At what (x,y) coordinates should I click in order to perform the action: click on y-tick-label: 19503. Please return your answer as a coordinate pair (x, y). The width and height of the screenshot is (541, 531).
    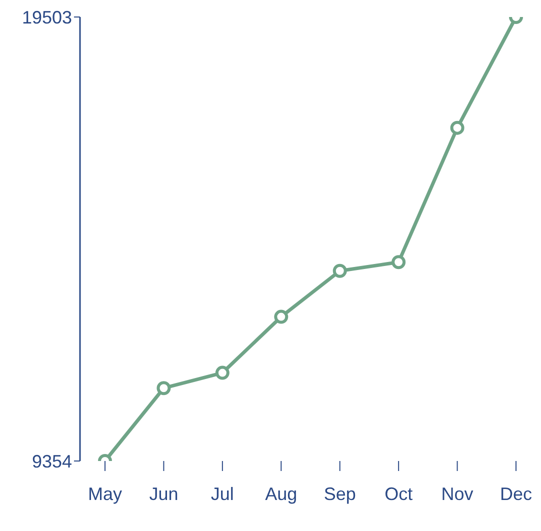
    Looking at the image, I should click on (47, 17).